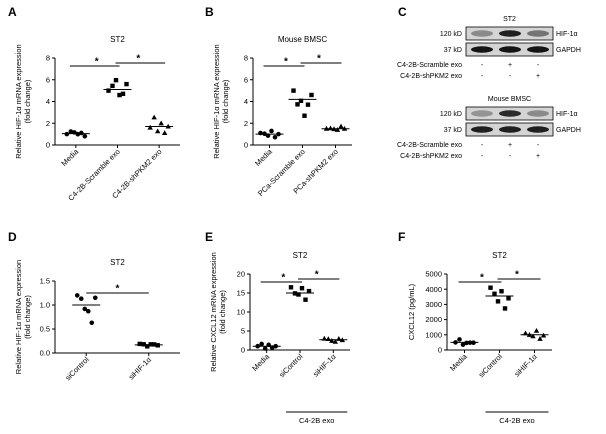 This screenshot has height=434, width=606. What do you see at coordinates (241, 312) in the screenshot?
I see `y-tick-label: 10` at bounding box center [241, 312].